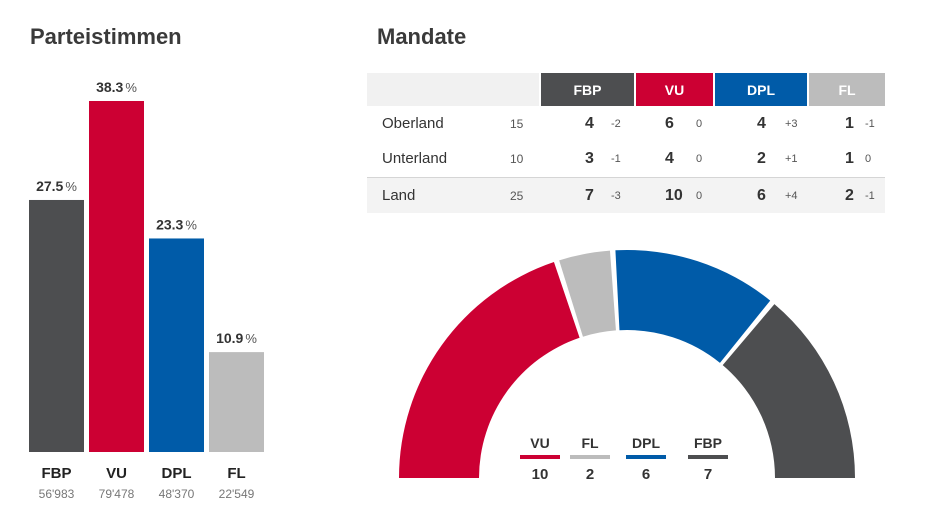 The height and width of the screenshot is (517, 941). Describe the element at coordinates (587, 89) in the screenshot. I see `header-fbp: FBP` at that location.